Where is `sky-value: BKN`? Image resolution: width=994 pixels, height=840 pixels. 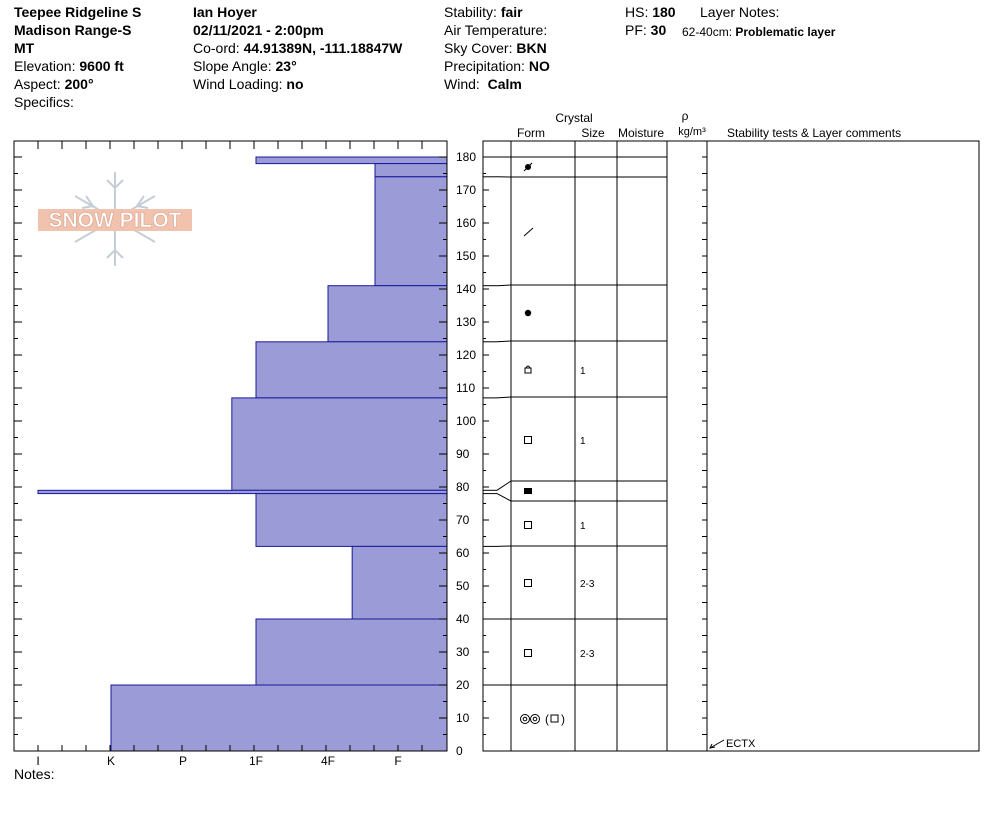
sky-value: BKN is located at coordinates (531, 48).